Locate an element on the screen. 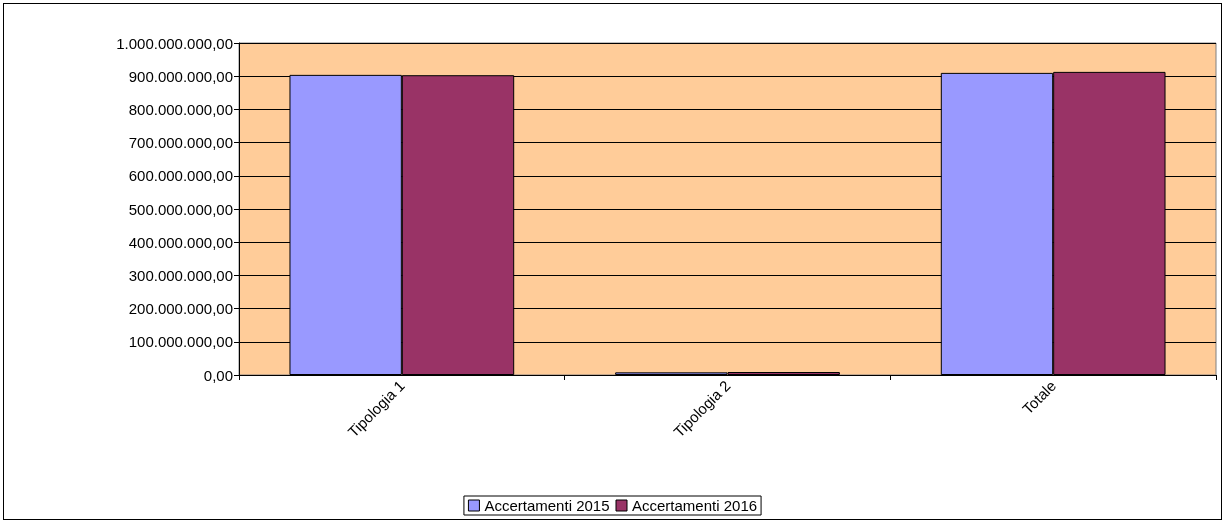 This screenshot has width=1227, height=526. legend-label: Accertamenti 2015 is located at coordinates (547, 505).